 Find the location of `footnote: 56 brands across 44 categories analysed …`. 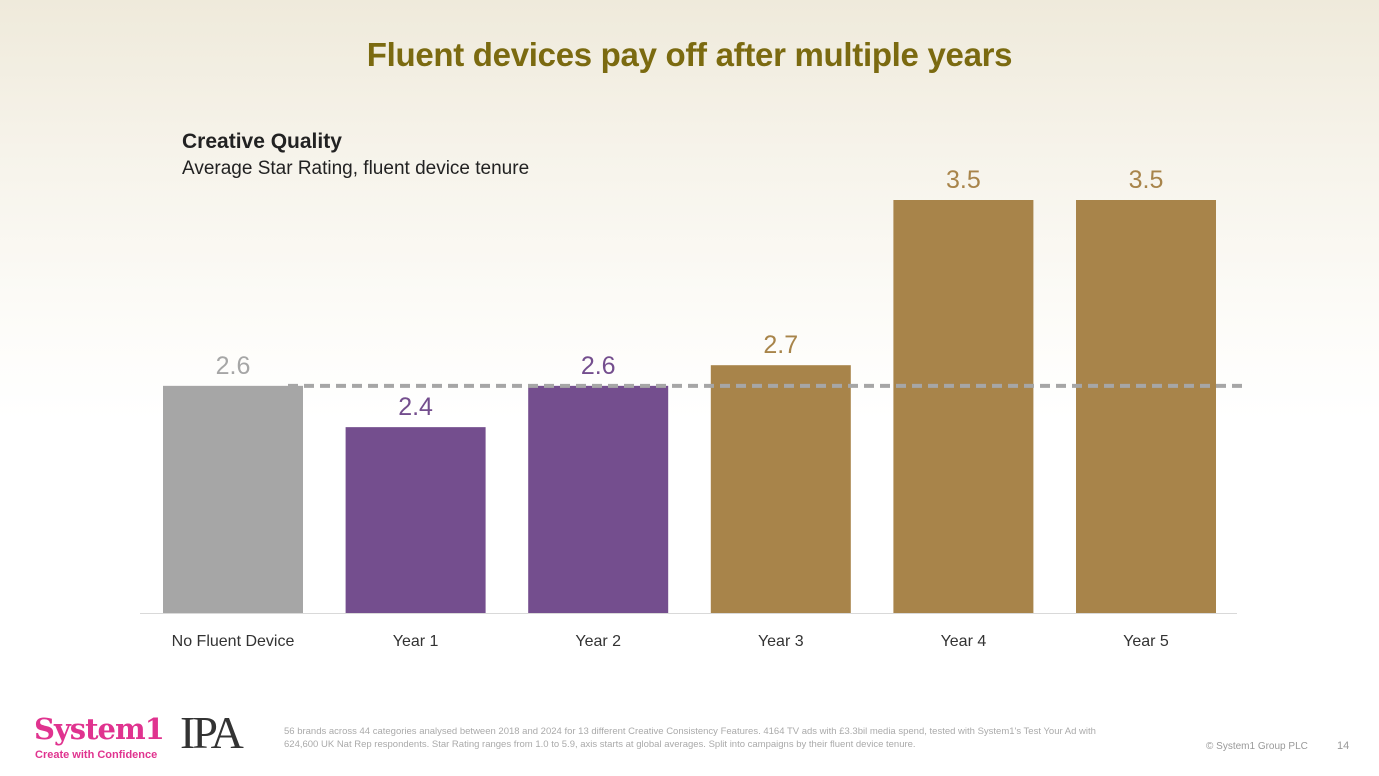

footnote: 56 brands across 44 categories analysed … is located at coordinates (690, 738).